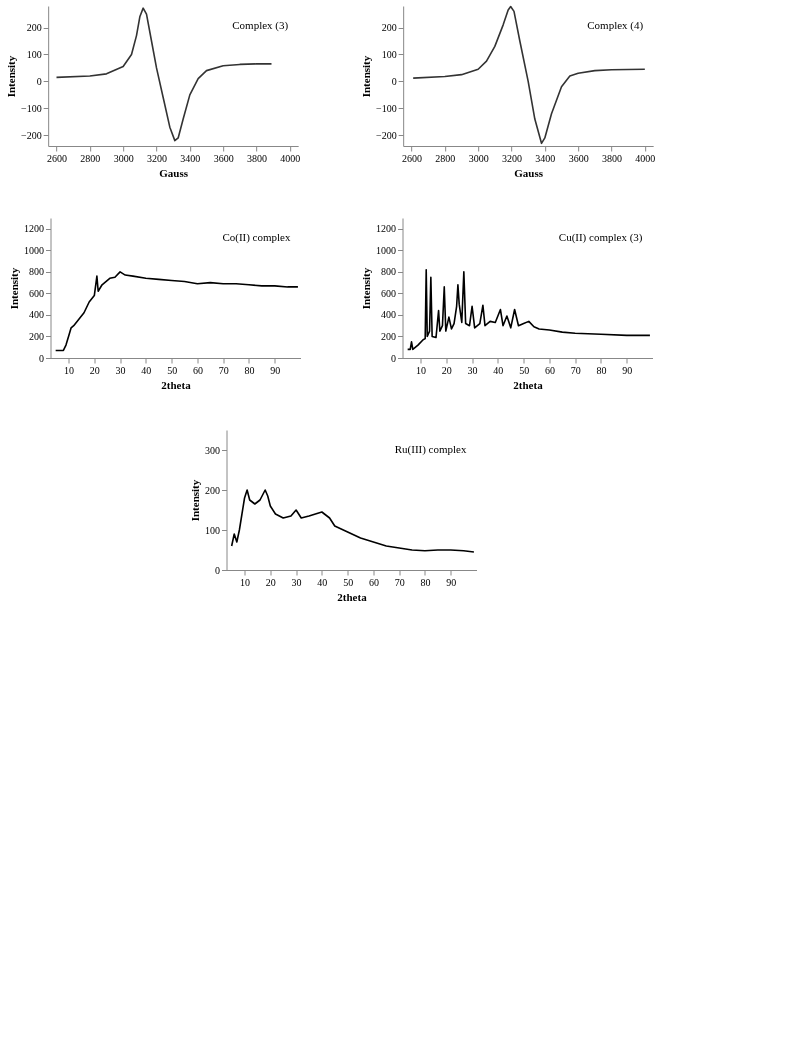 The image size is (793, 1043). I want to click on annotation: Complex (3), so click(260, 25).